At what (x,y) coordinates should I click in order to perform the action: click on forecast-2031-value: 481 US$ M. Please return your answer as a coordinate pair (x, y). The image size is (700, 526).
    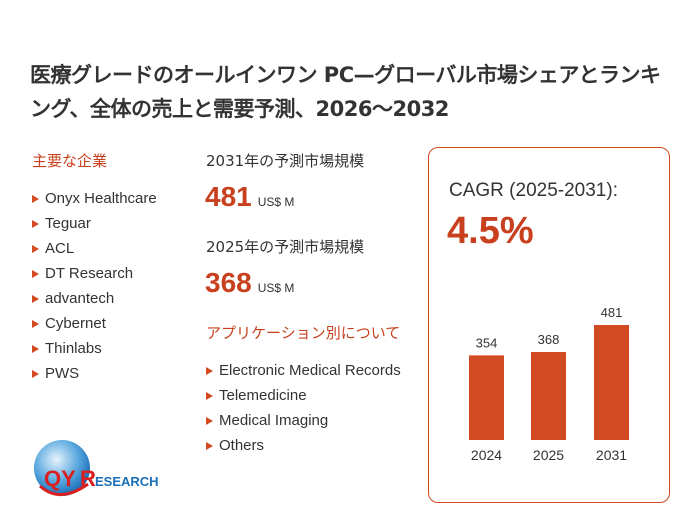
    Looking at the image, I should click on (249, 197).